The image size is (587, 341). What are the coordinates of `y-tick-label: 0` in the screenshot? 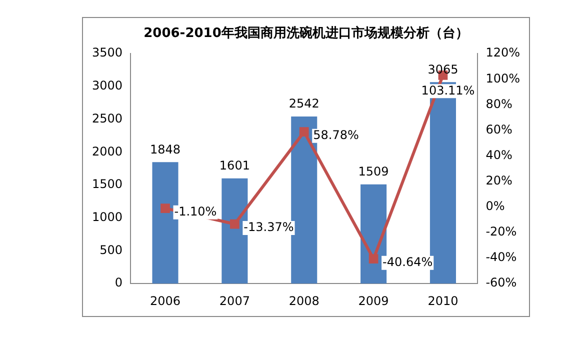 It's located at (118, 283).